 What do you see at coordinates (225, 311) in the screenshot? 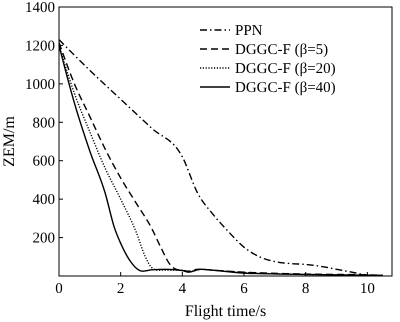
I see `x-axis-title: Flight time/s` at bounding box center [225, 311].